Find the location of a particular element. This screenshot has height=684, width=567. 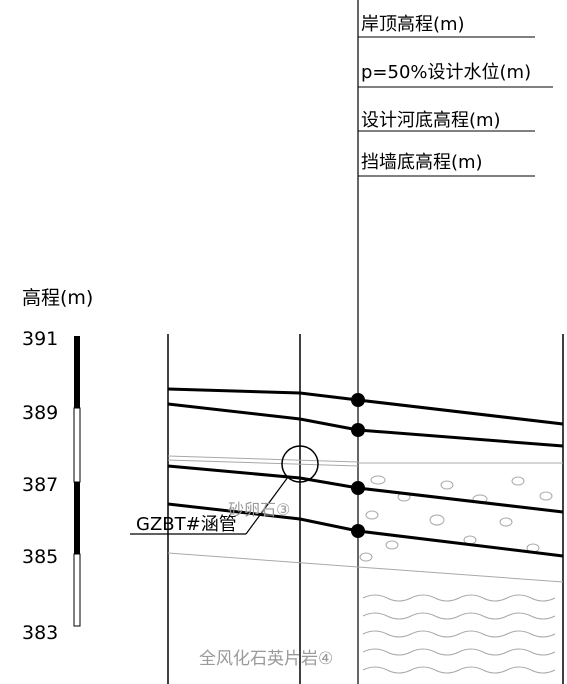

scale-tick-label: 383 is located at coordinates (40, 633).